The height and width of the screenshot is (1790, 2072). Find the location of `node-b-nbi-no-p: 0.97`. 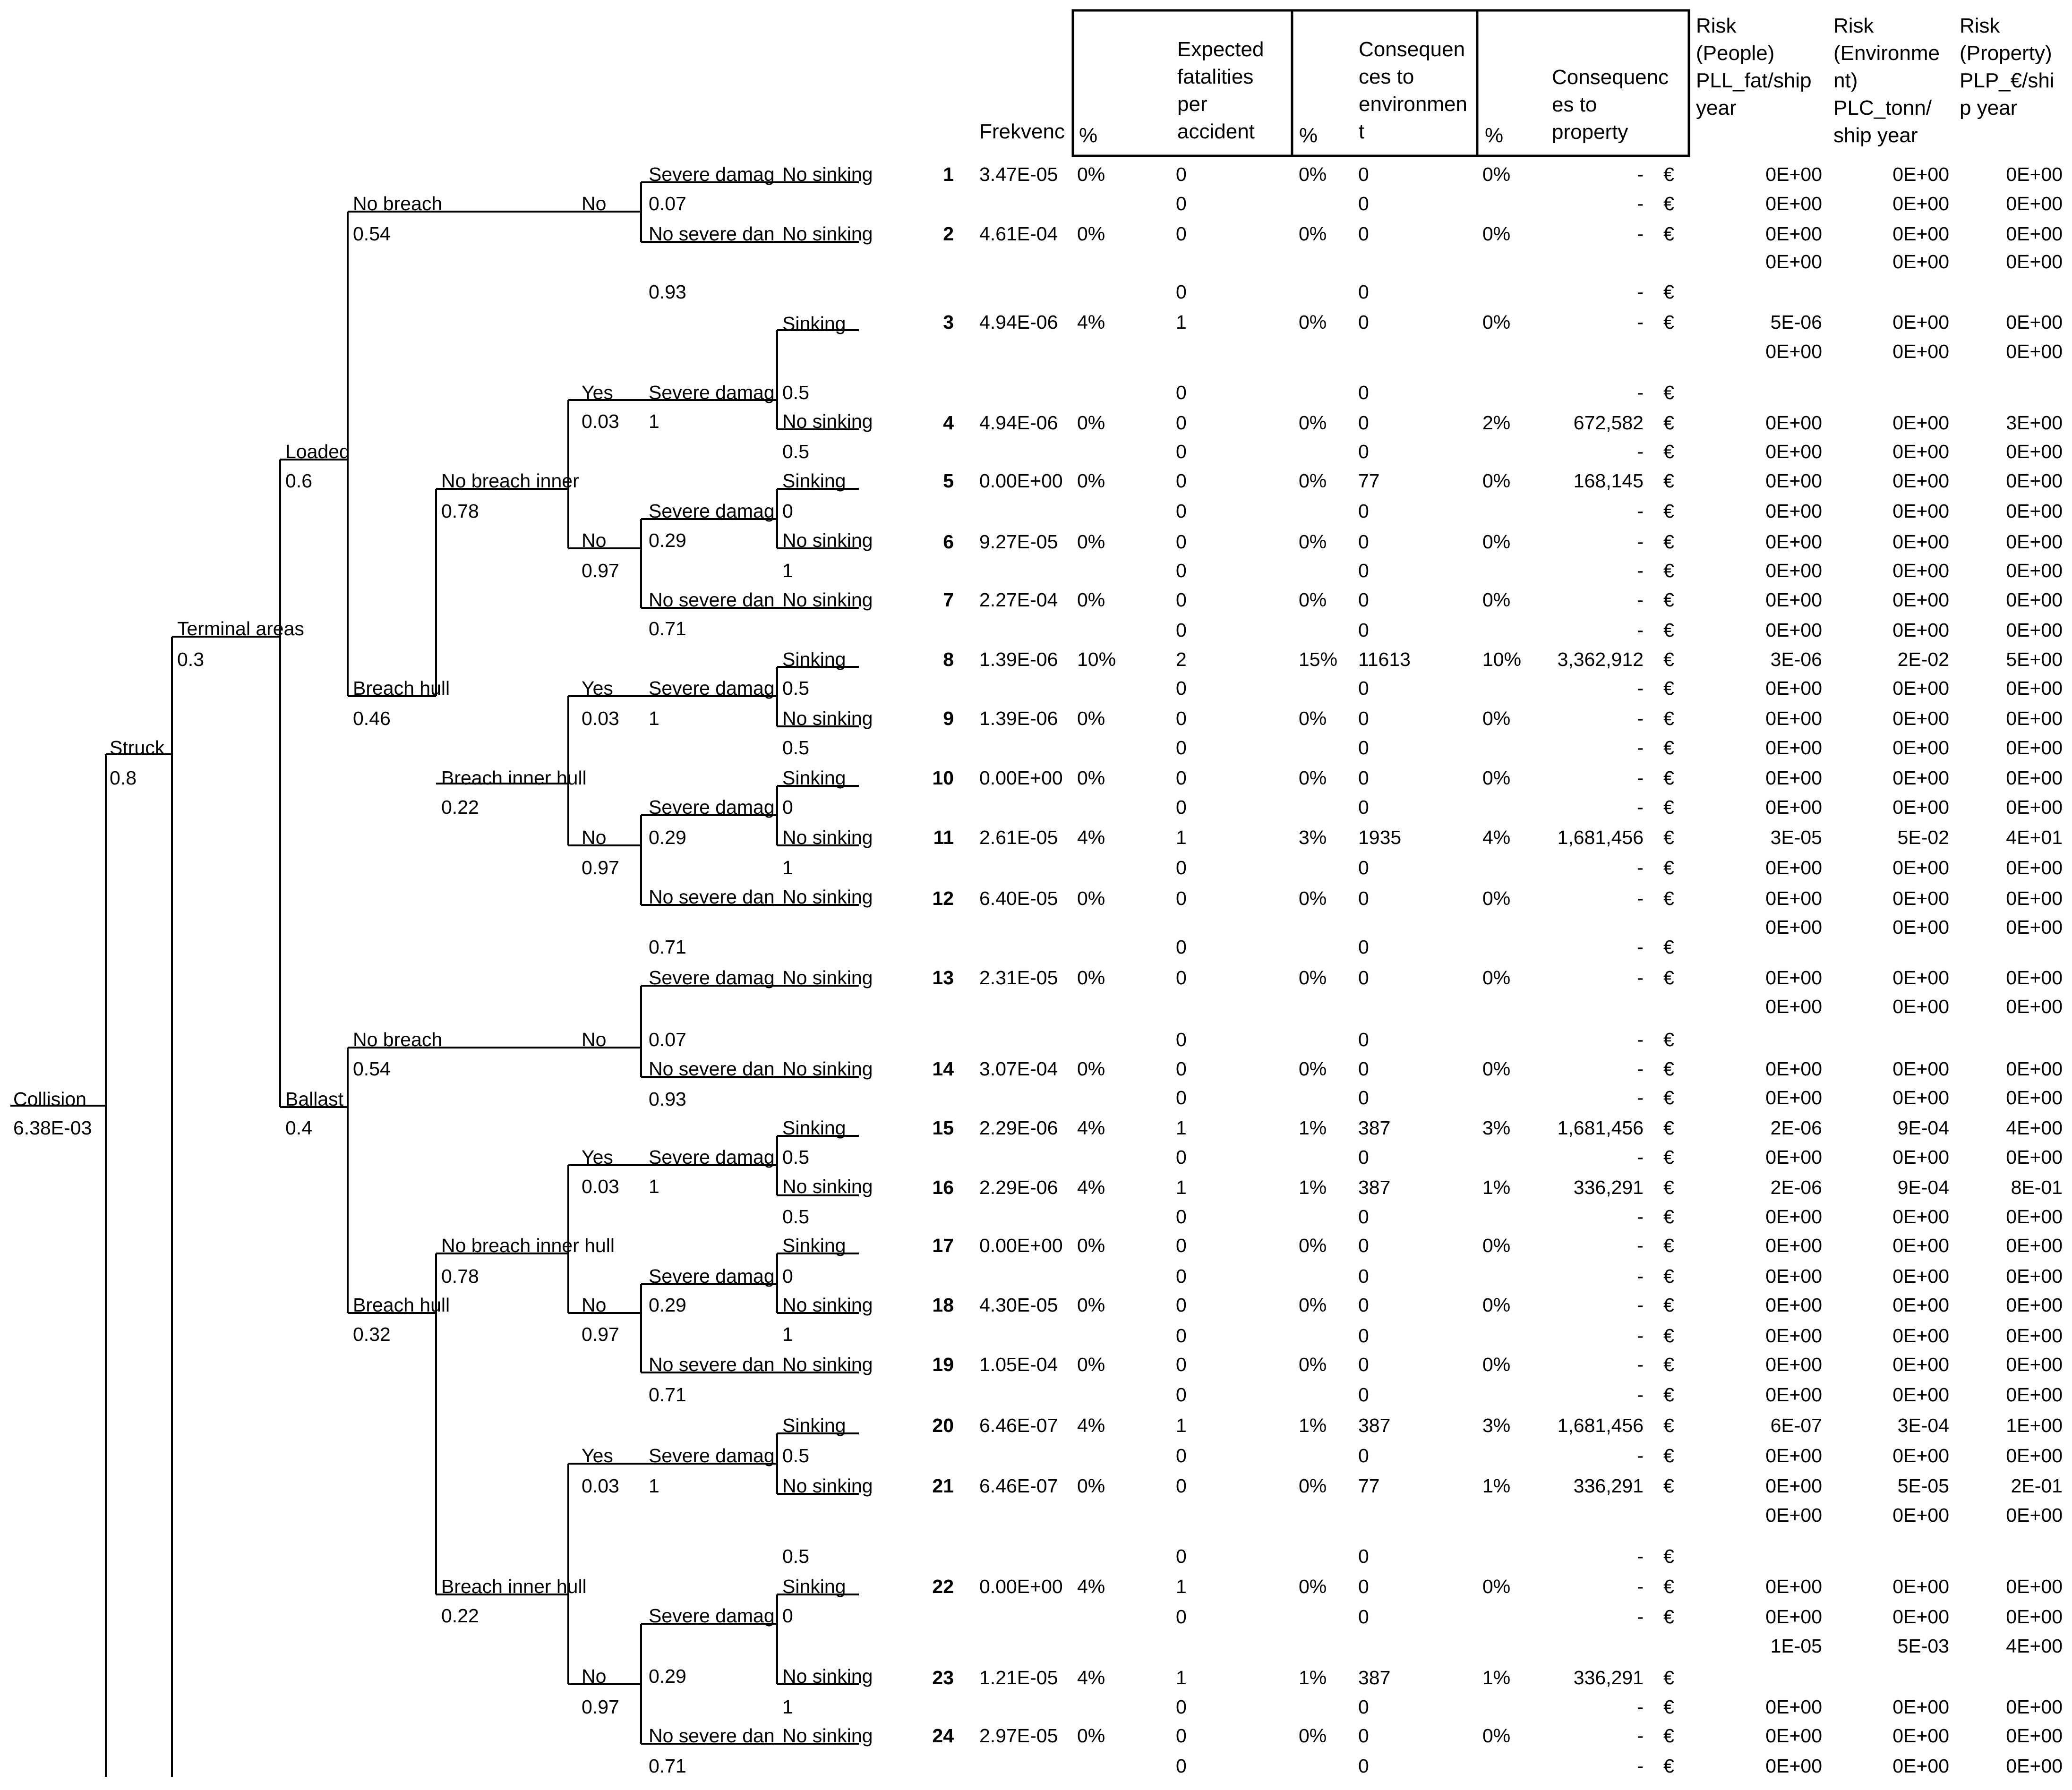

node-b-nbi-no-p: 0.97 is located at coordinates (600, 1334).